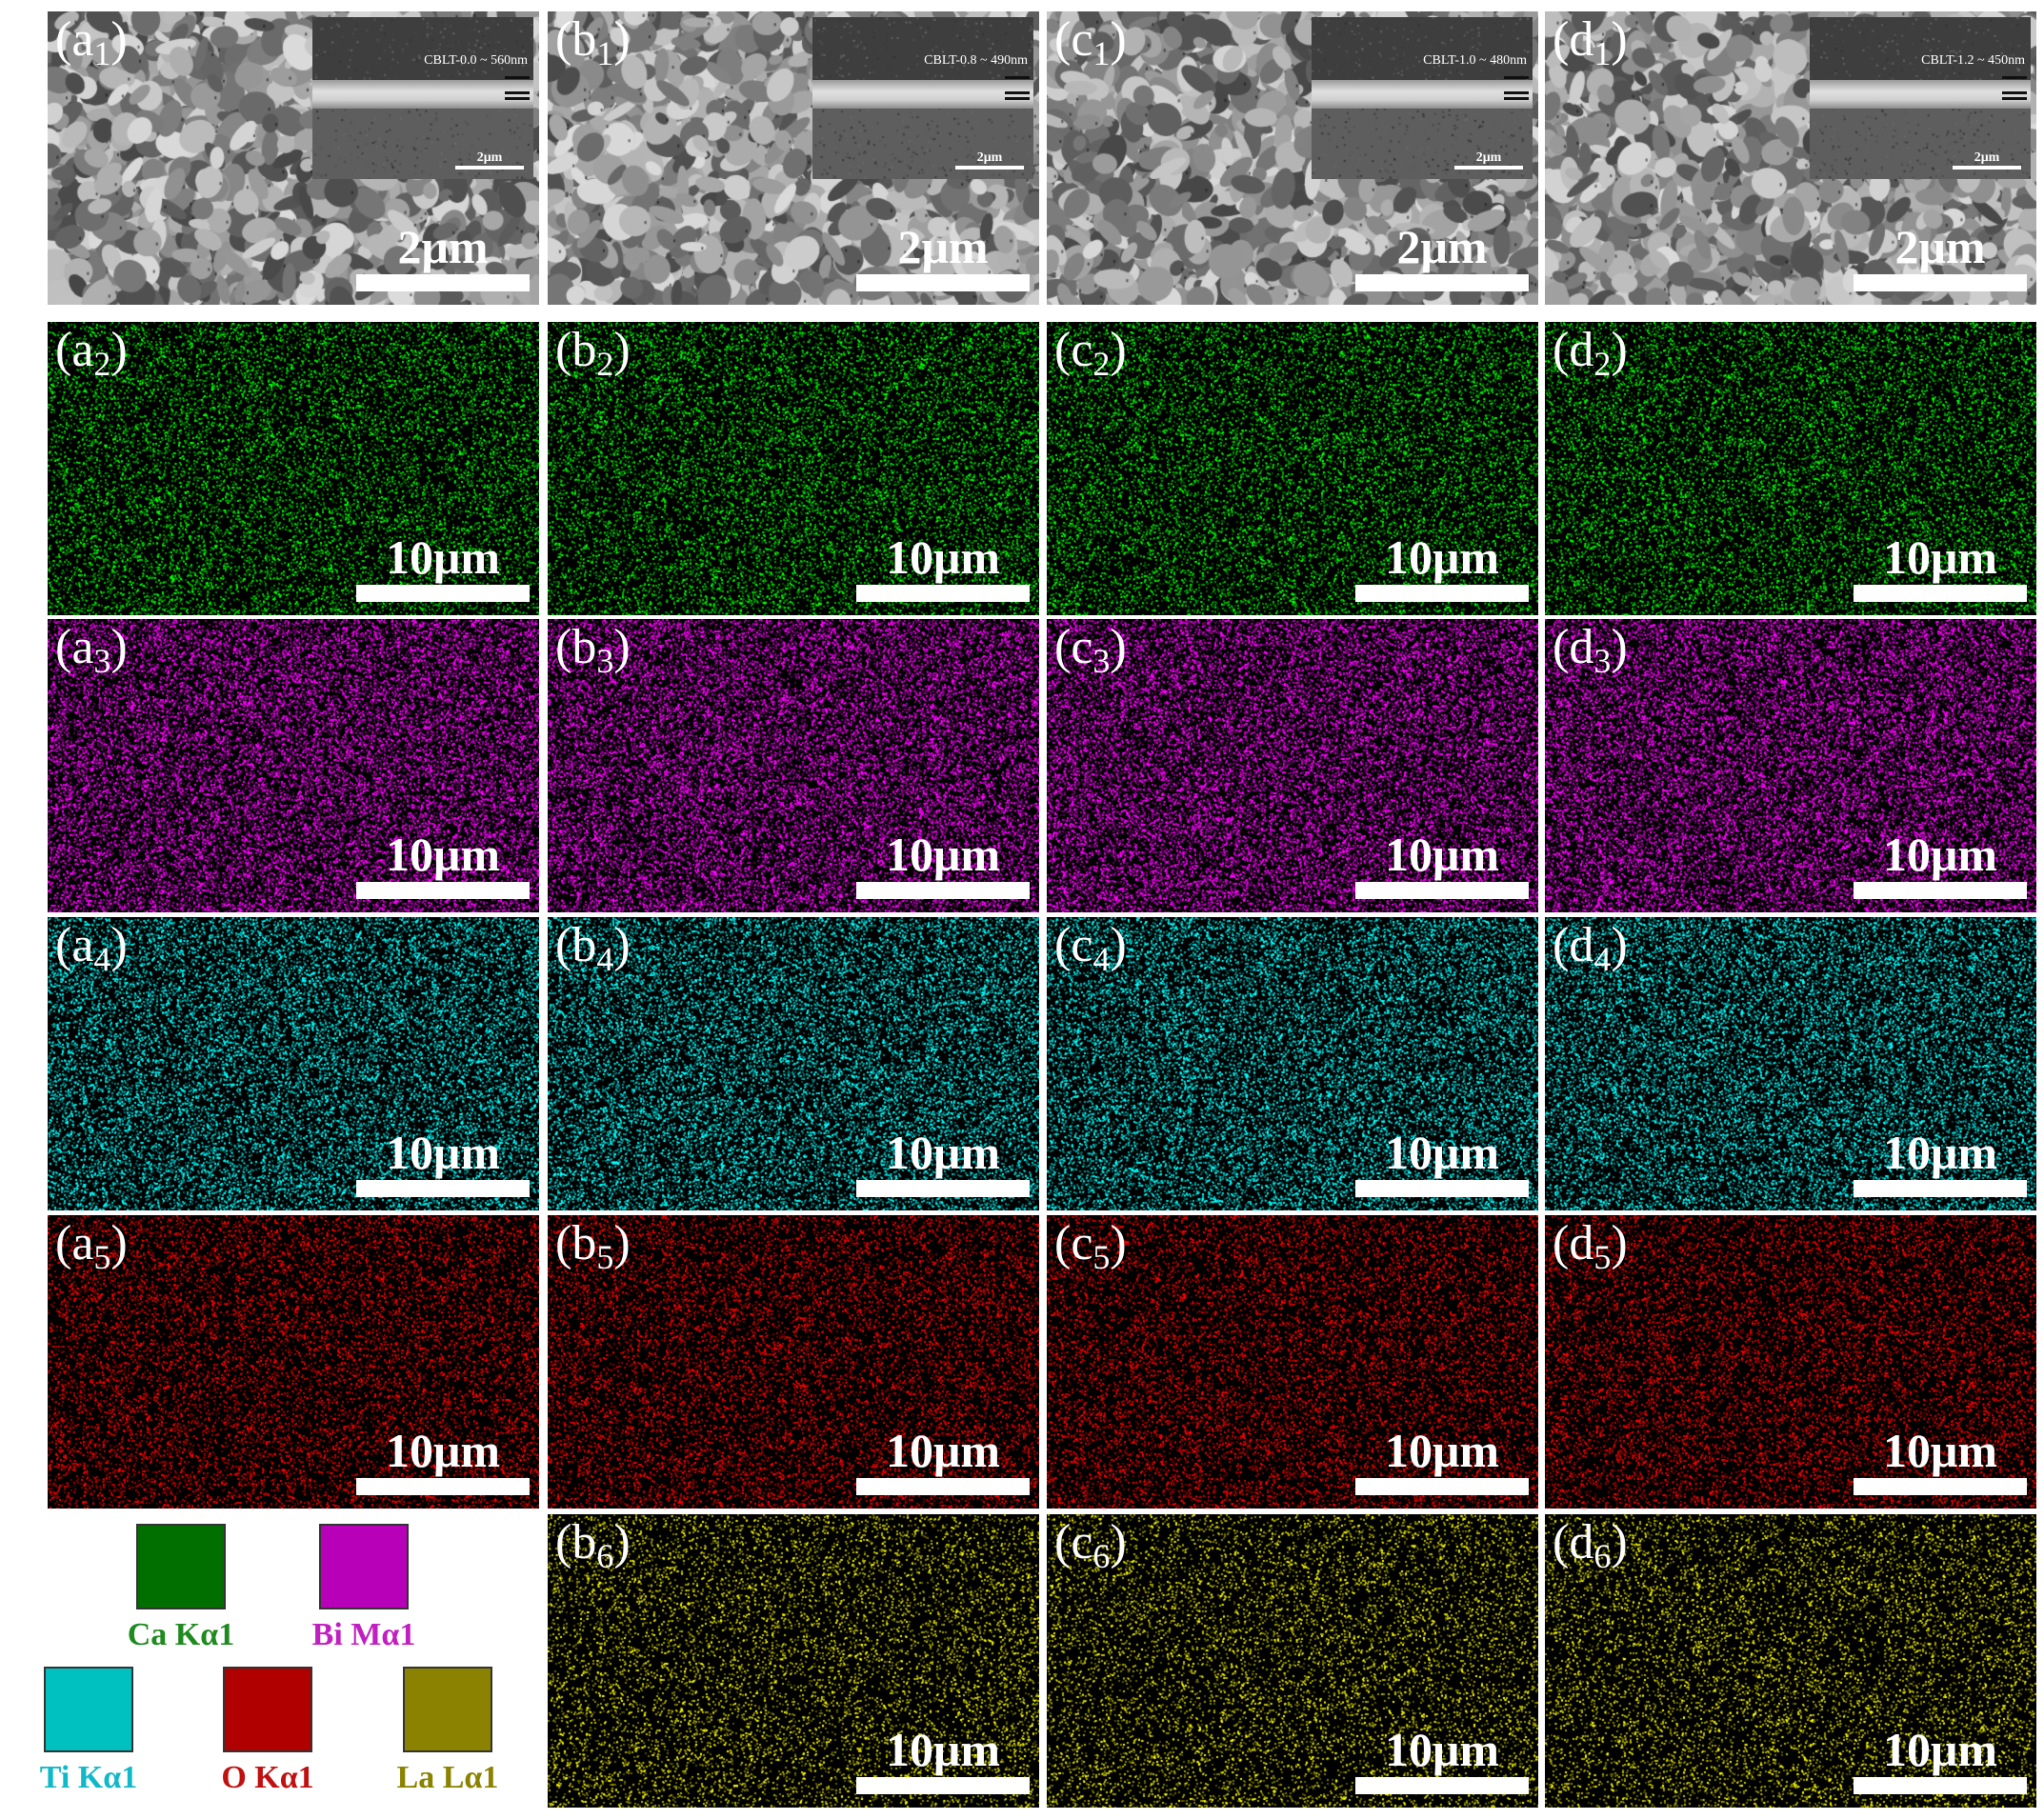 The width and height of the screenshot is (2044, 1819). What do you see at coordinates (267, 1709) in the screenshot?
I see `legend-swatch-o` at bounding box center [267, 1709].